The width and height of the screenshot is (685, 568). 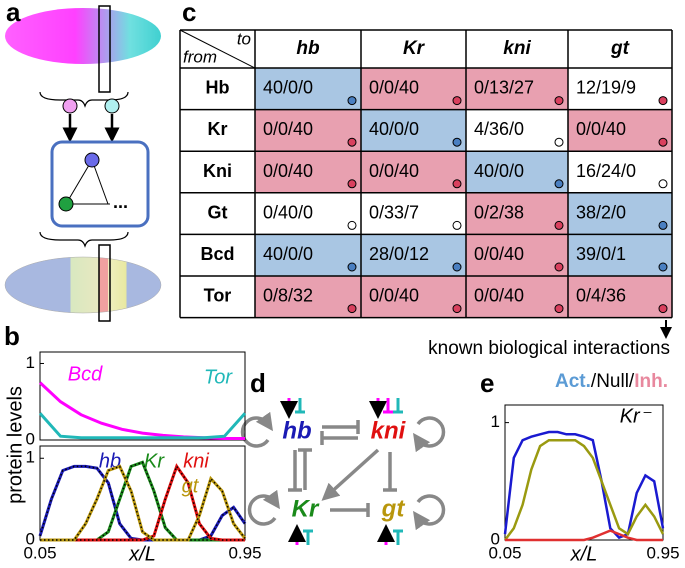 What do you see at coordinates (308, 48) in the screenshot?
I see `column-header: hb` at bounding box center [308, 48].